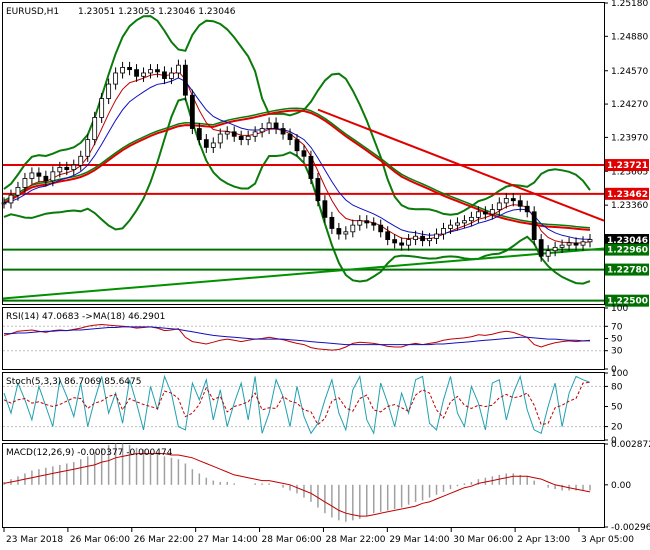 This screenshot has width=650, height=550. What do you see at coordinates (619, 309) in the screenshot?
I see `rsi-tick-label: 100` at bounding box center [619, 309].